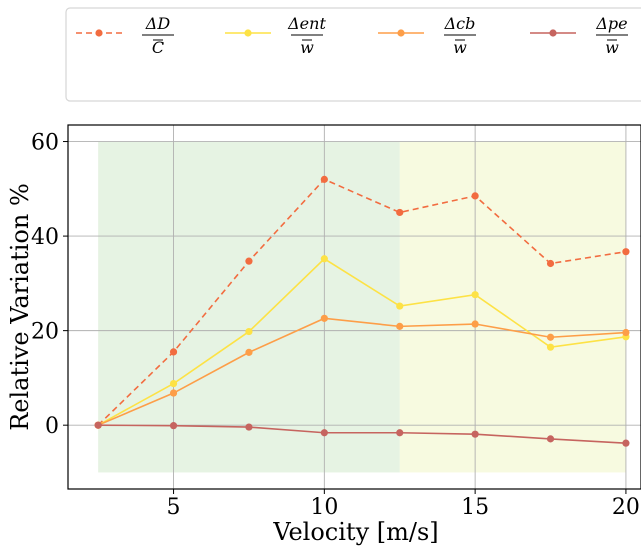 This screenshot has height=547, width=641. I want to click on legend-numerator: Δcb, so click(460, 23).